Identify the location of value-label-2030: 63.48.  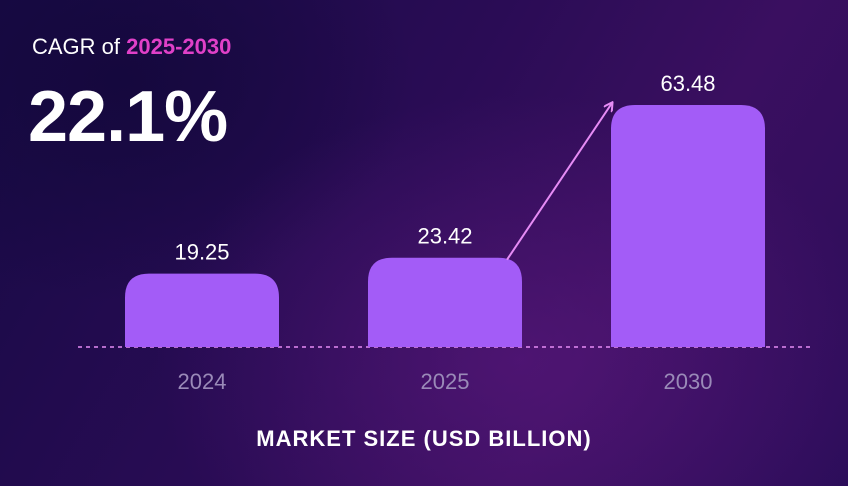
(687, 83).